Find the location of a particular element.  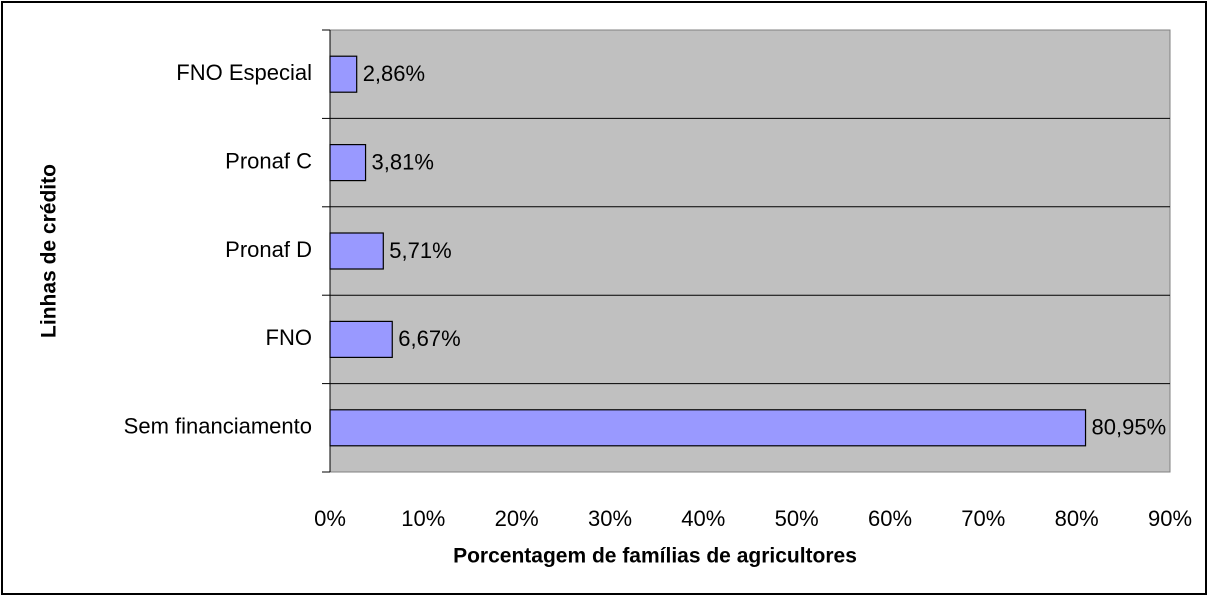

data-label: 3,81% is located at coordinates (403, 161).